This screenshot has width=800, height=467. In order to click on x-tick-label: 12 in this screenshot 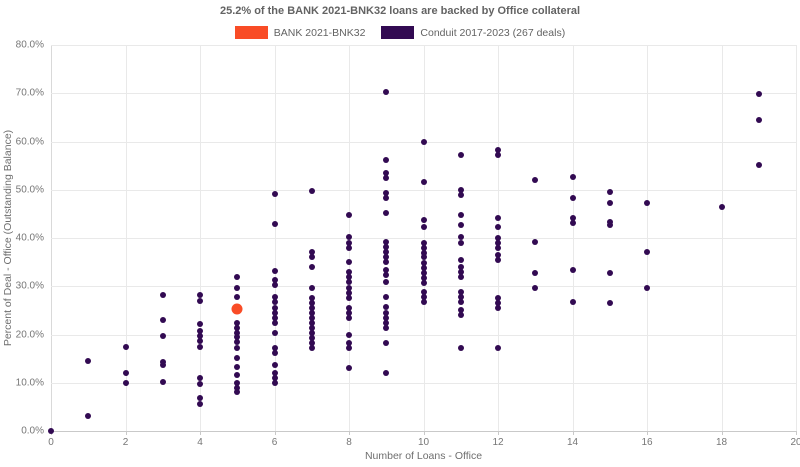, I will do `click(498, 442)`.